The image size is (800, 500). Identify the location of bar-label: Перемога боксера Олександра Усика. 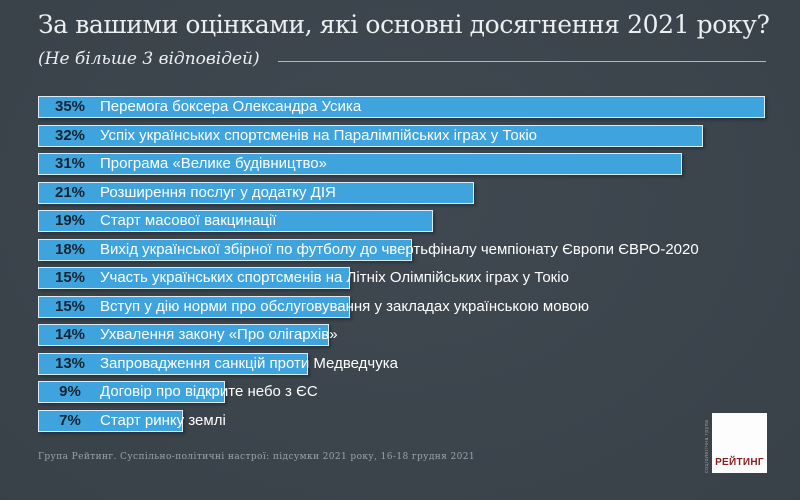
(231, 106).